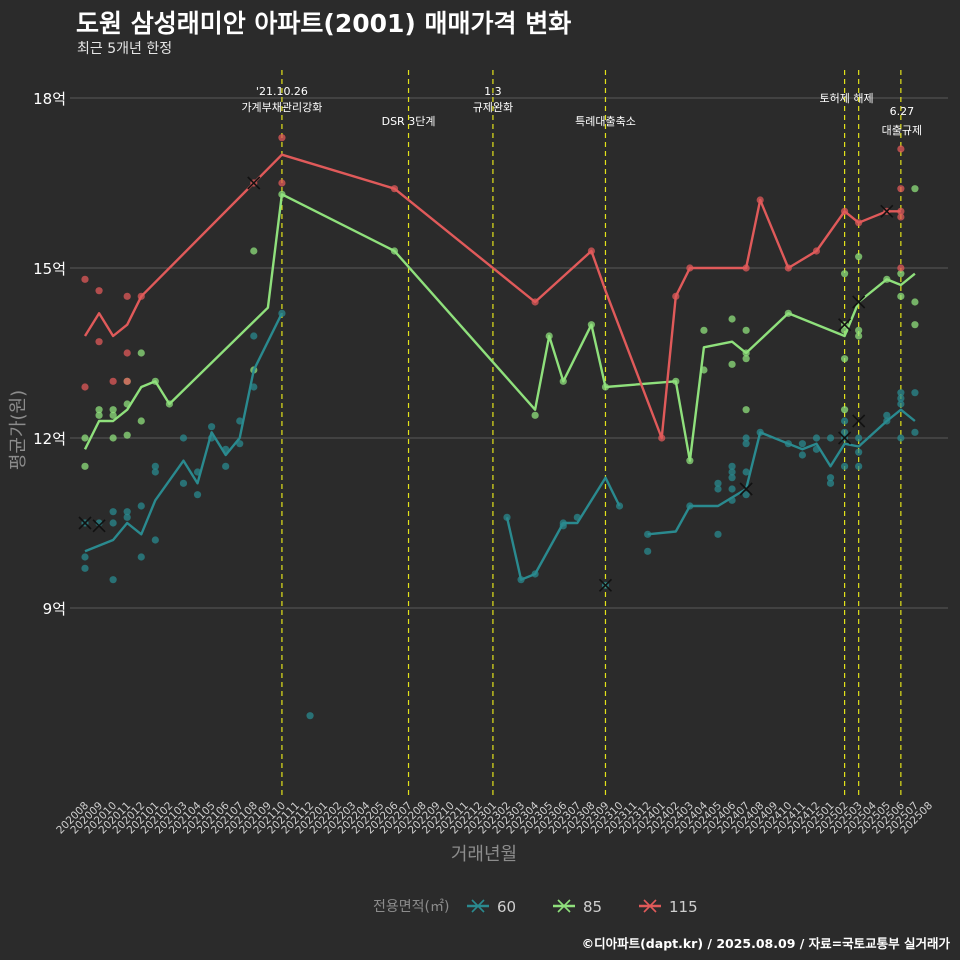 This screenshot has width=960, height=960. I want to click on y-tick-label: 15억, so click(49, 269).